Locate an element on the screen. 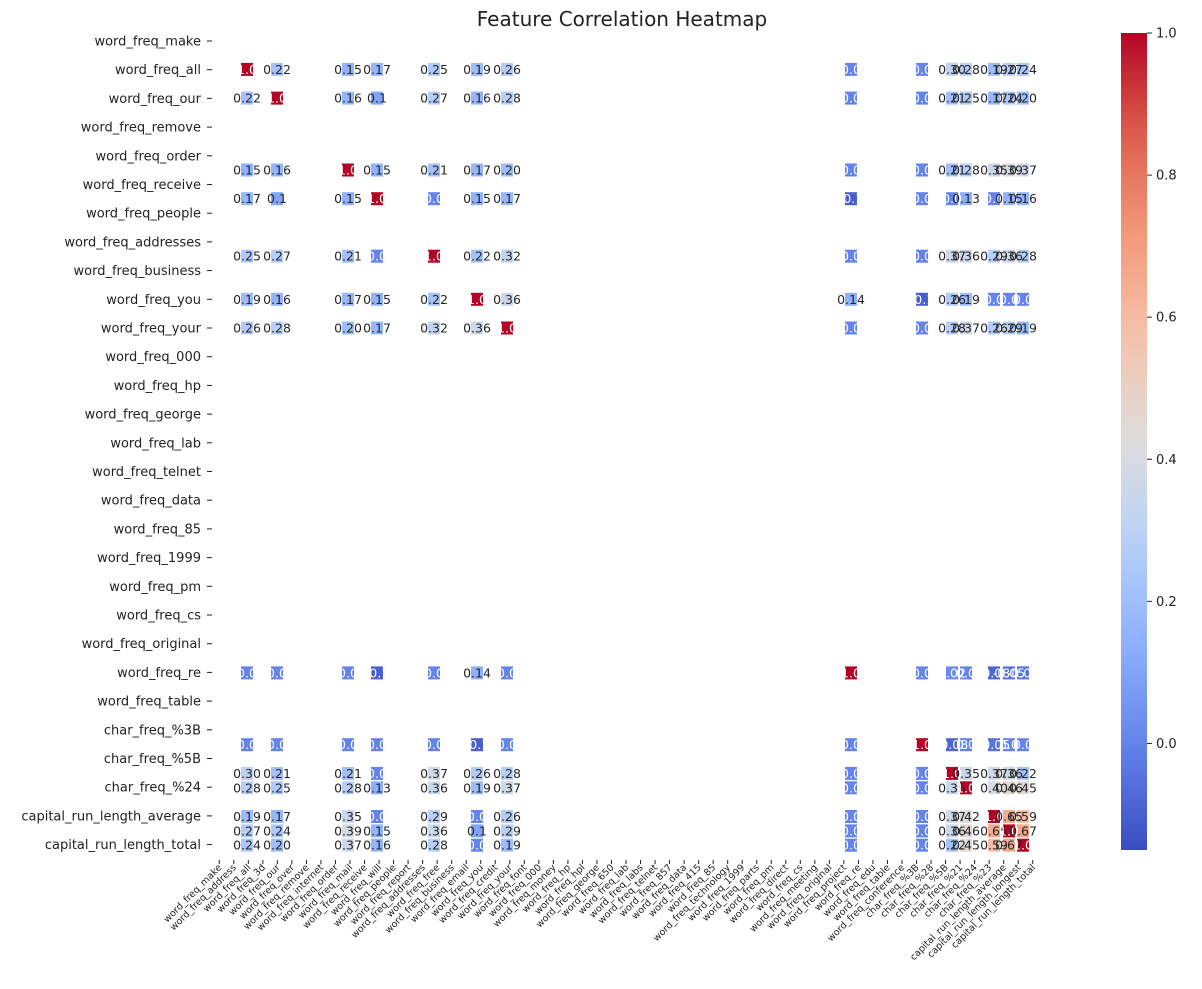  cell-value-label: 0.14 is located at coordinates (477, 672).